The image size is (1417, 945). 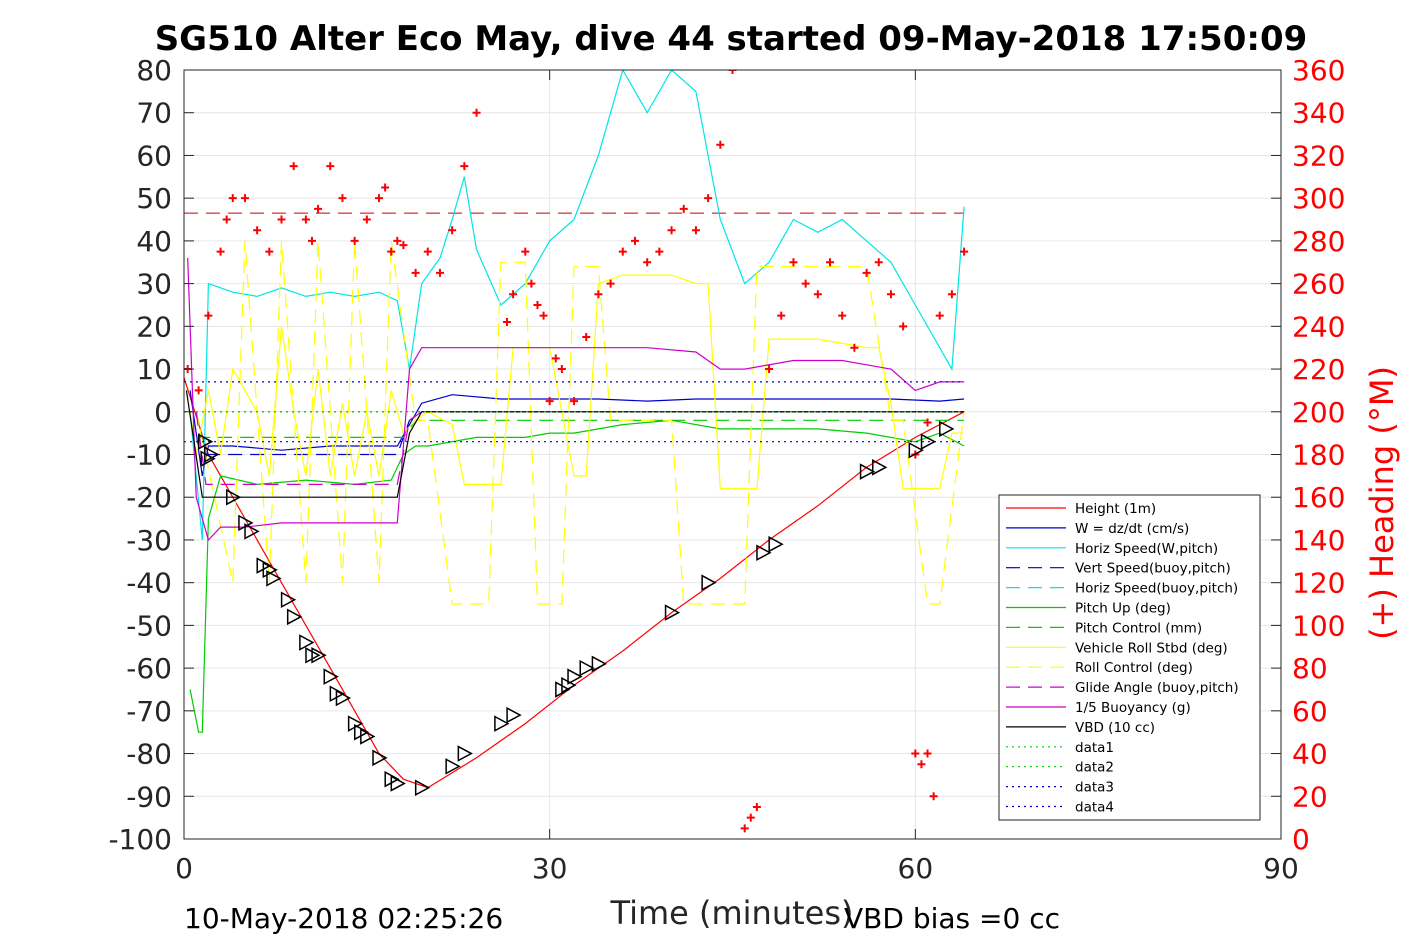 I want to click on y-tick-label: 10, so click(x=154, y=369).